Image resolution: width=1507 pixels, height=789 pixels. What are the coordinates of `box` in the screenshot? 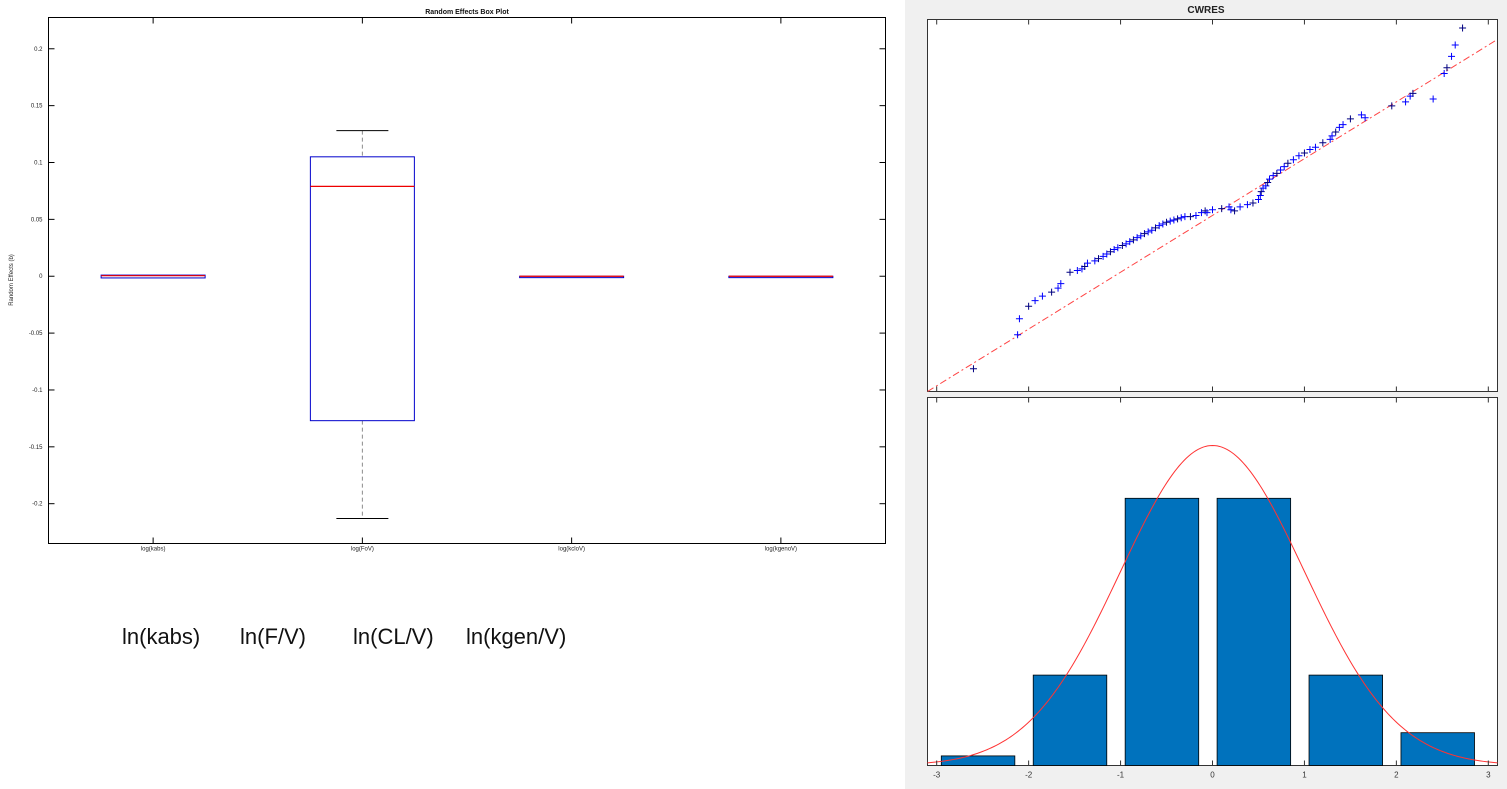 It's located at (362, 289).